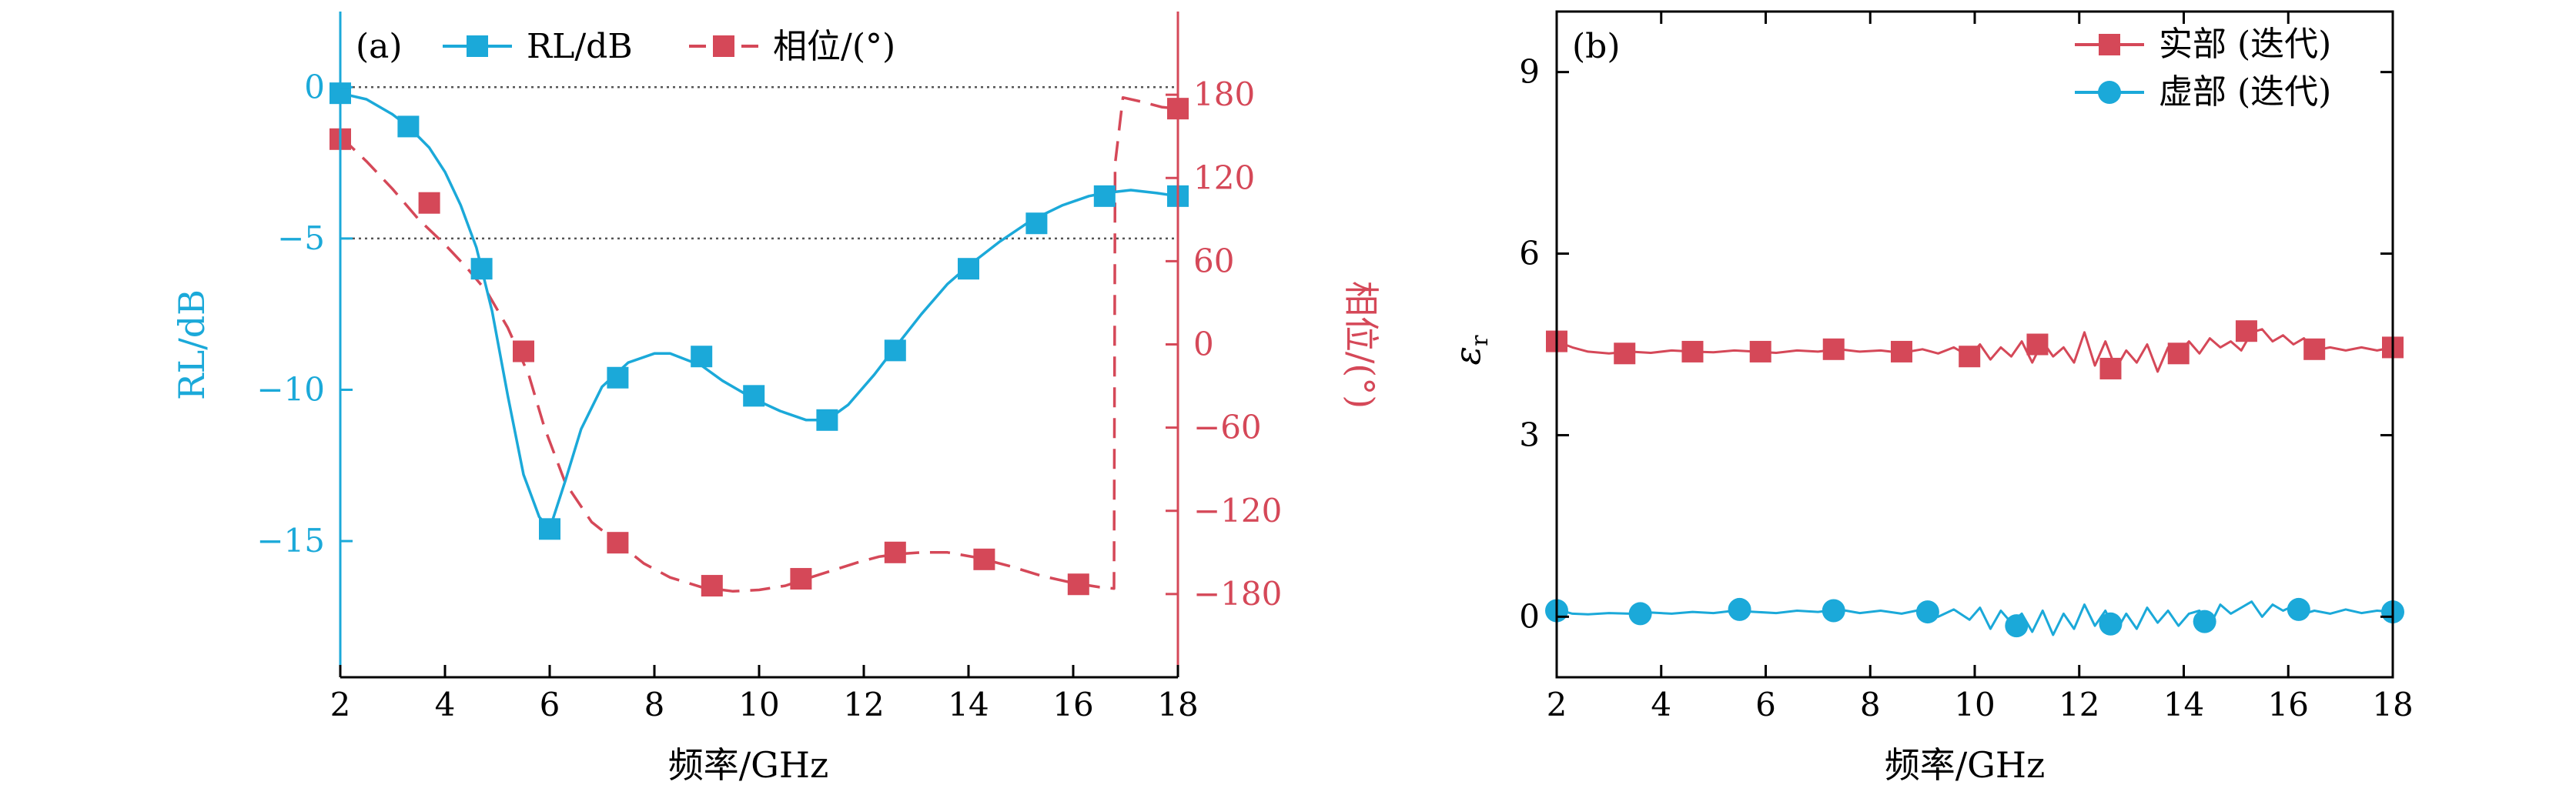  I want to click on legend-label-real: 实部 (迭代), so click(2245, 44).